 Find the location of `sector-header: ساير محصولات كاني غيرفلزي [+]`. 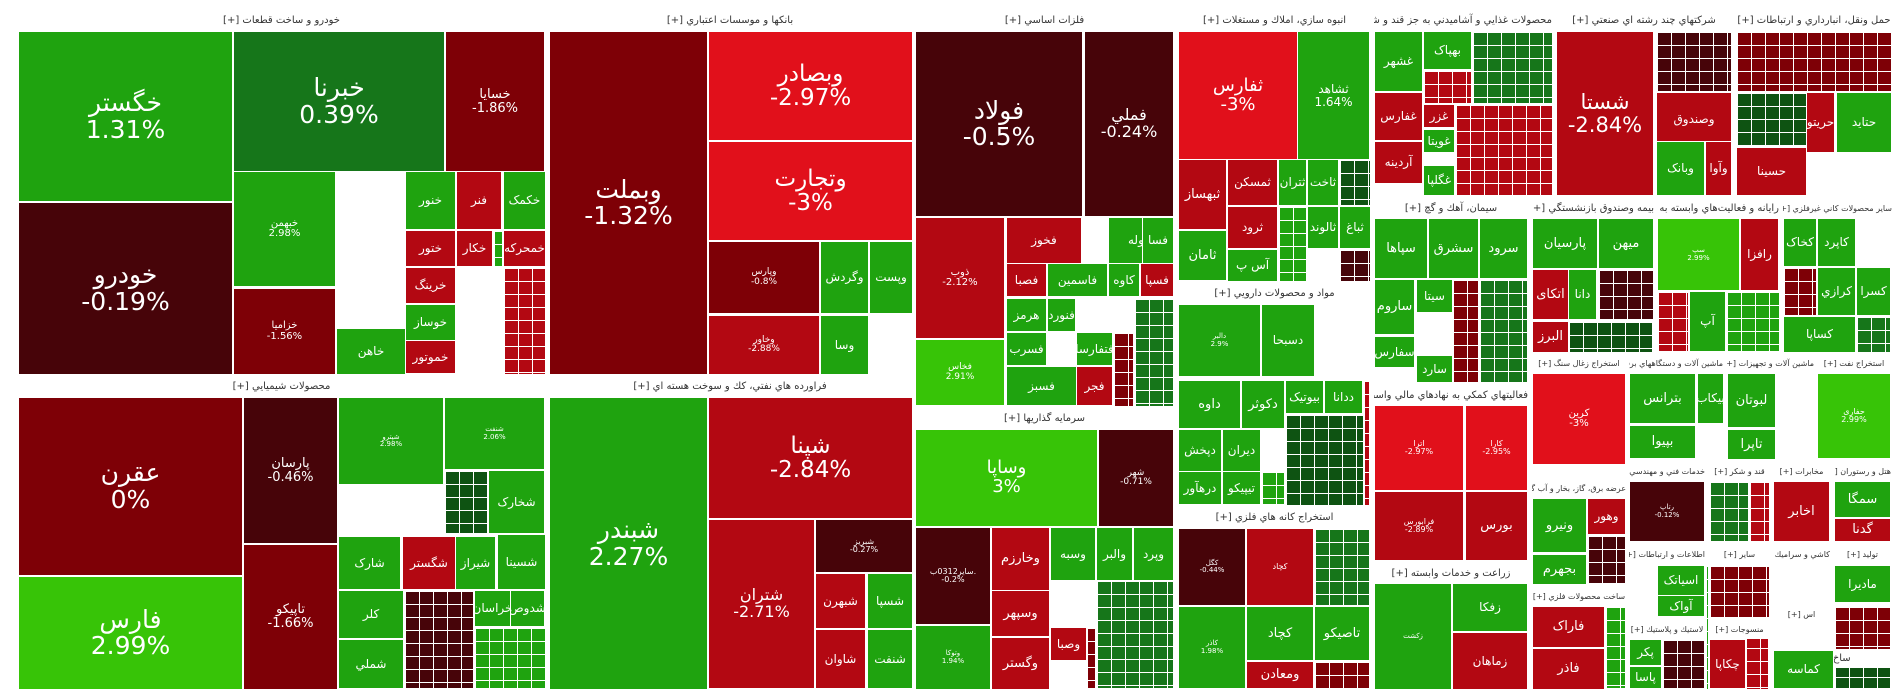

sector-header: ساير محصولات كاني غيرفلزي [+] is located at coordinates (1837, 208).